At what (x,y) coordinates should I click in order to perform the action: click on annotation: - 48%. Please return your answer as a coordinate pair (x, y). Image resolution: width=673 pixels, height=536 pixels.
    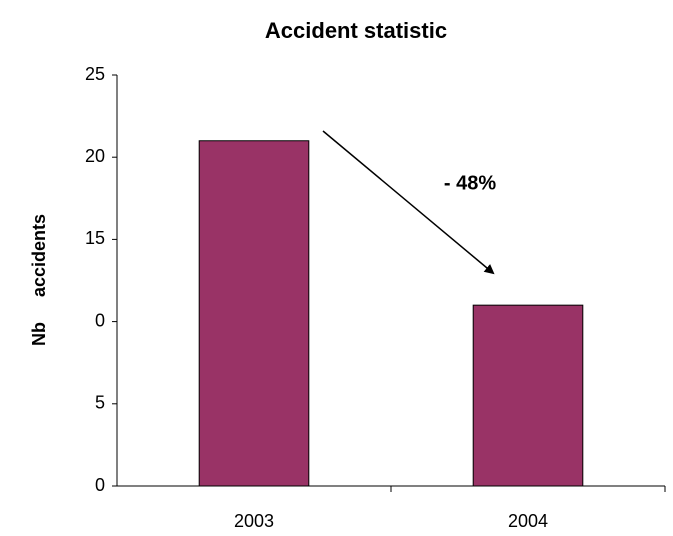
    Looking at the image, I should click on (470, 183).